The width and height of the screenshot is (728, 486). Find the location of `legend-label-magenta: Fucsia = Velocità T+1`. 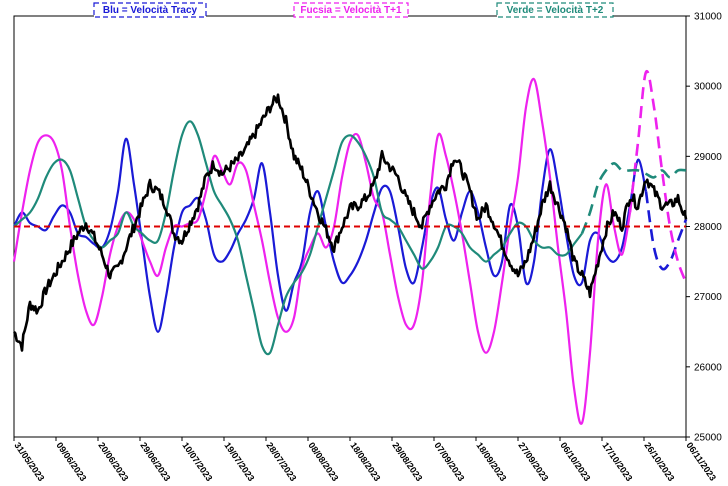

legend-label-magenta: Fucsia = Velocità T+1 is located at coordinates (351, 10).